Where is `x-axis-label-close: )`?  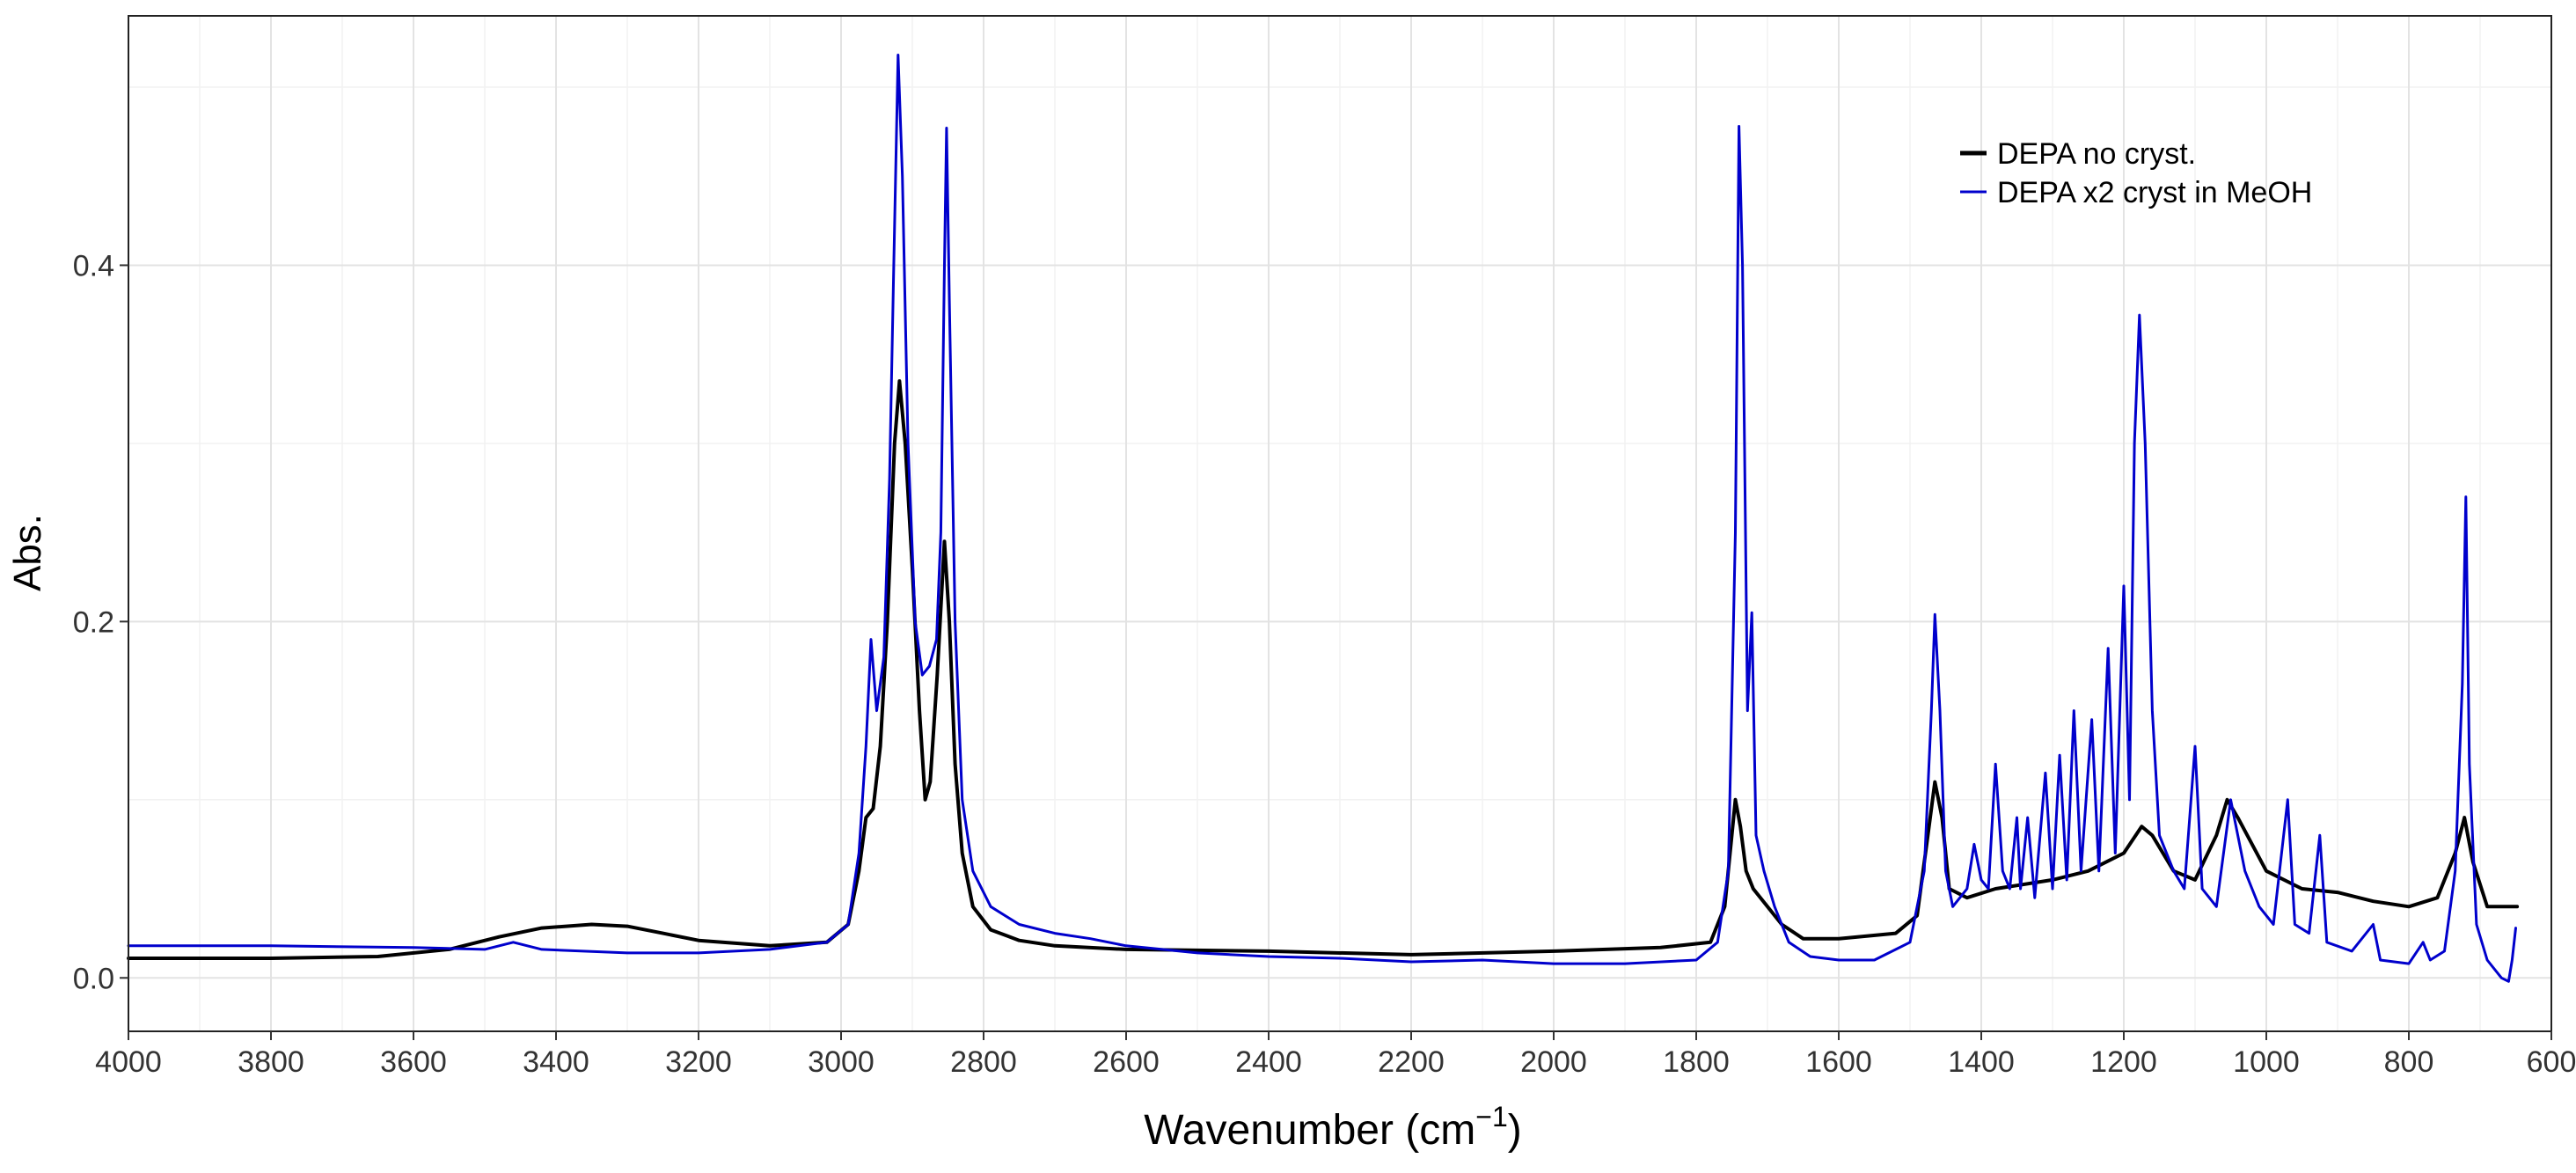
x-axis-label-close: ) is located at coordinates (1515, 1130).